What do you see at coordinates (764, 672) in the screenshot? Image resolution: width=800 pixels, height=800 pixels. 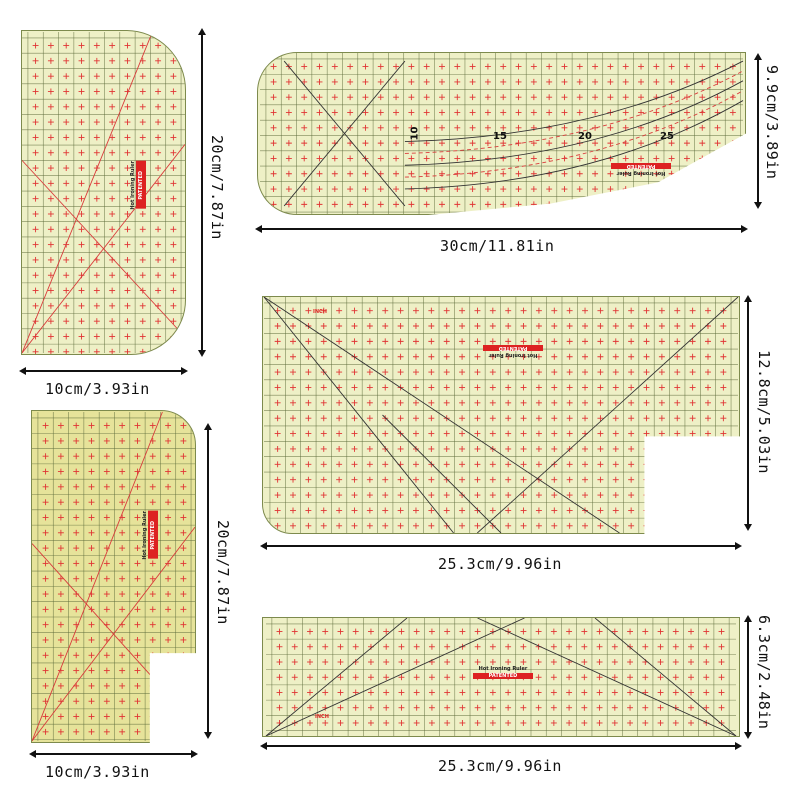 I see `ruler-5-height-label: 6.3cm/2.48in` at bounding box center [764, 672].